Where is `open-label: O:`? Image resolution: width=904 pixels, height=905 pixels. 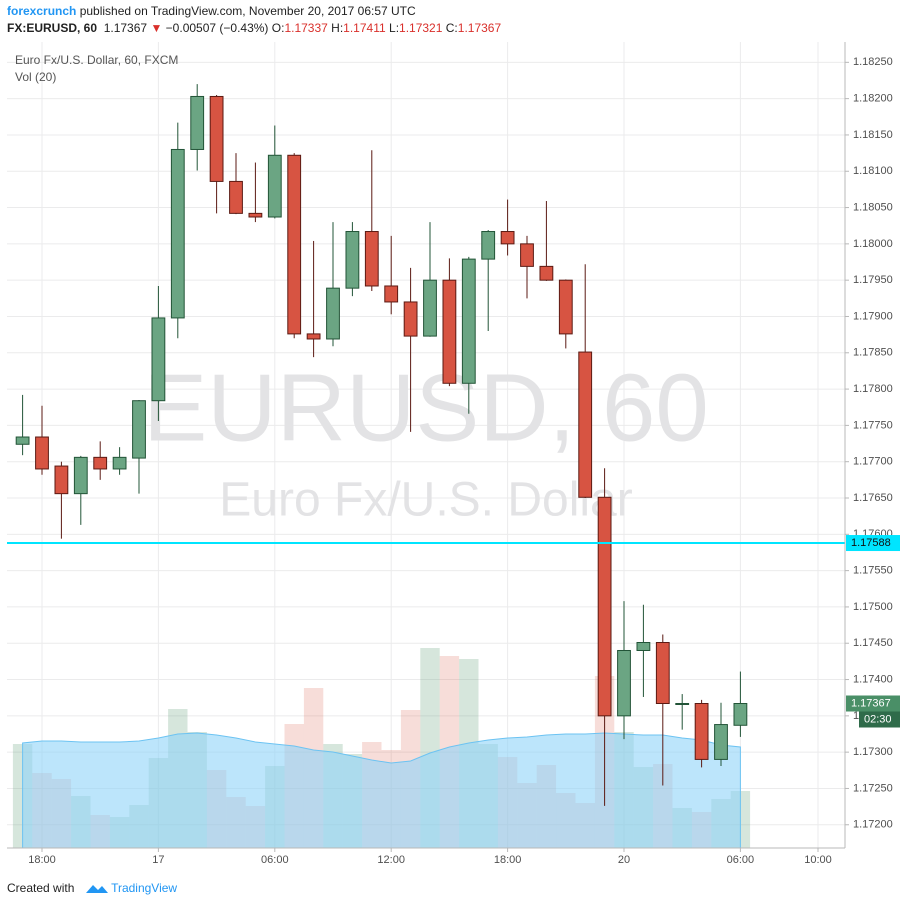 open-label: O: is located at coordinates (278, 28).